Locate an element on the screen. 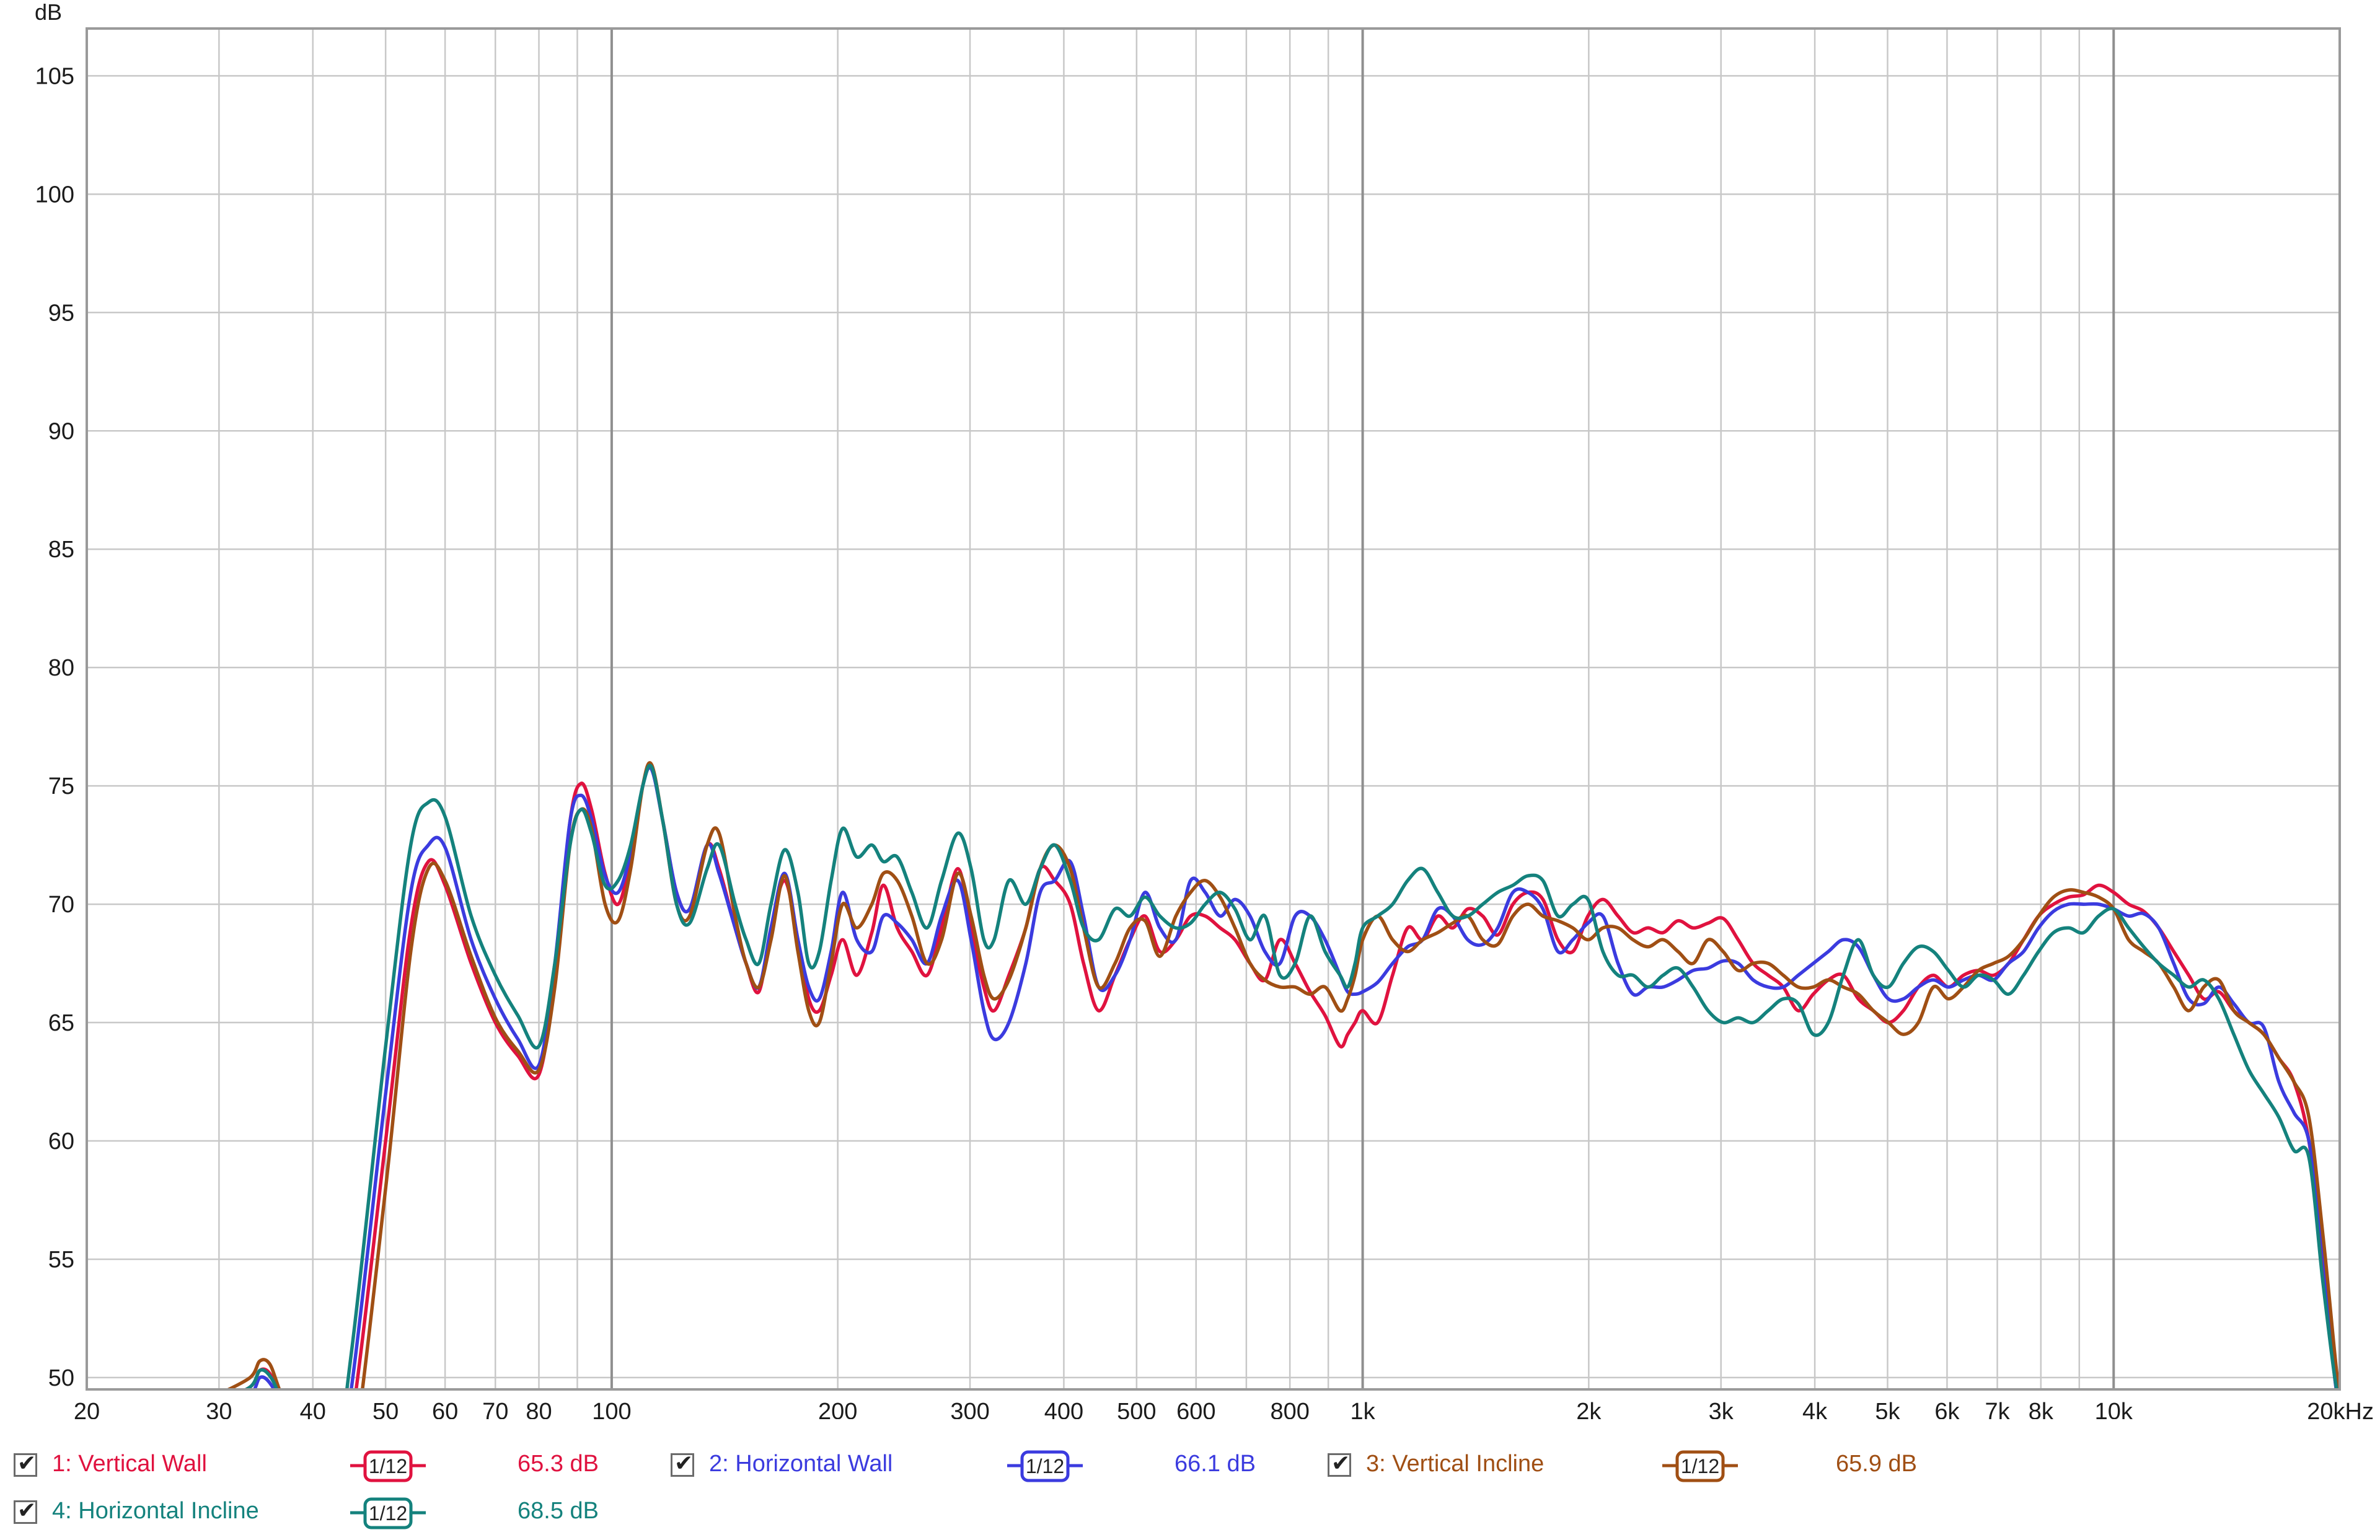 The width and height of the screenshot is (2380, 1540). y-tick-label: 90 is located at coordinates (61, 431).